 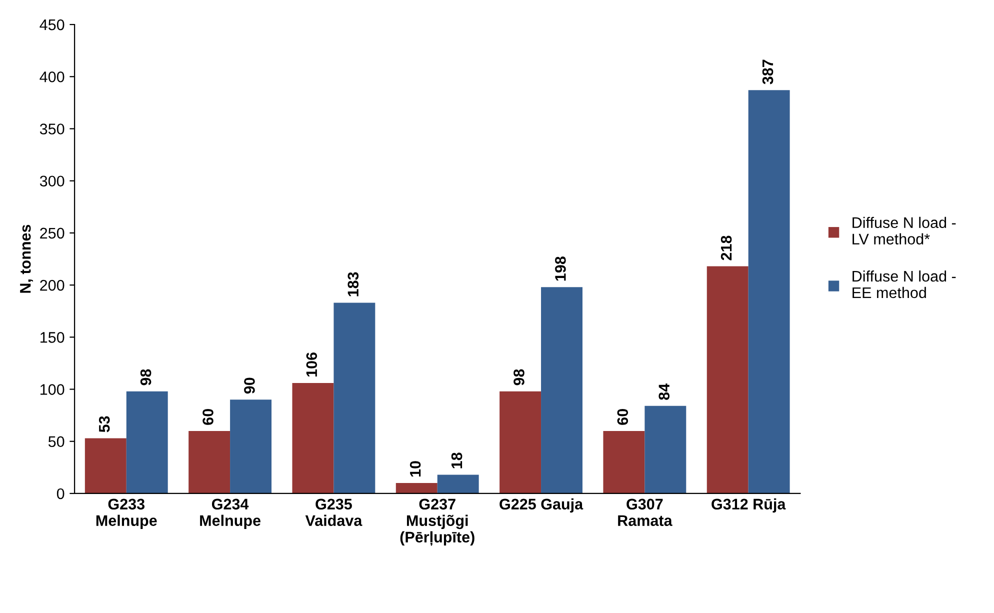 I want to click on data-label: 84, so click(x=664, y=391).